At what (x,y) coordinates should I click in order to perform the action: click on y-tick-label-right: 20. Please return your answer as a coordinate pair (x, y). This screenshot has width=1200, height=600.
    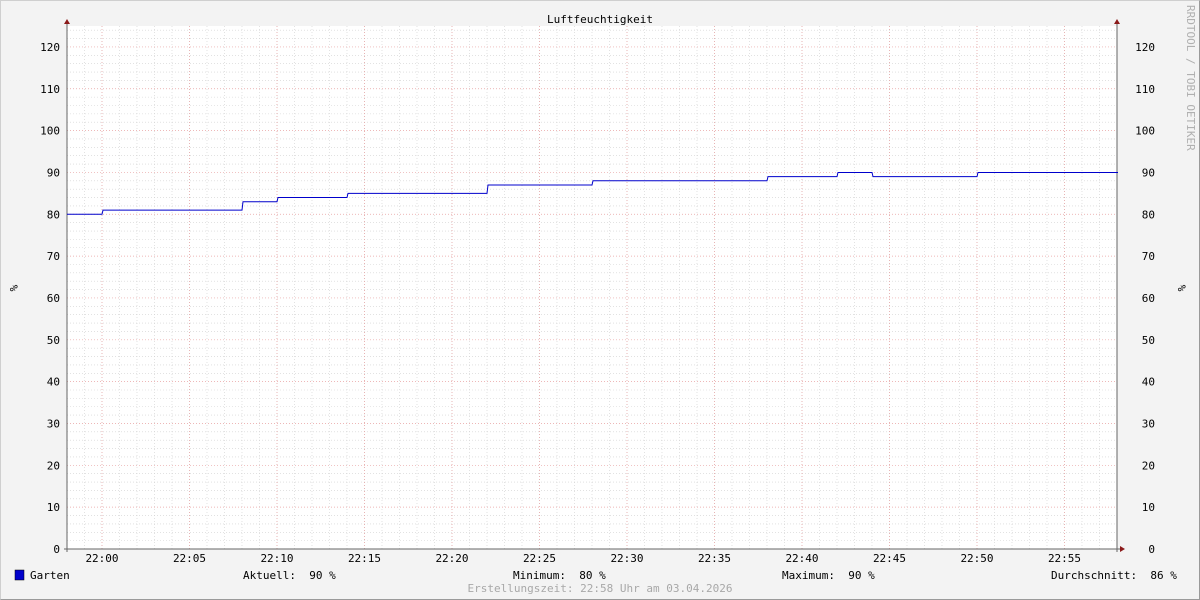
    Looking at the image, I should click on (1148, 465).